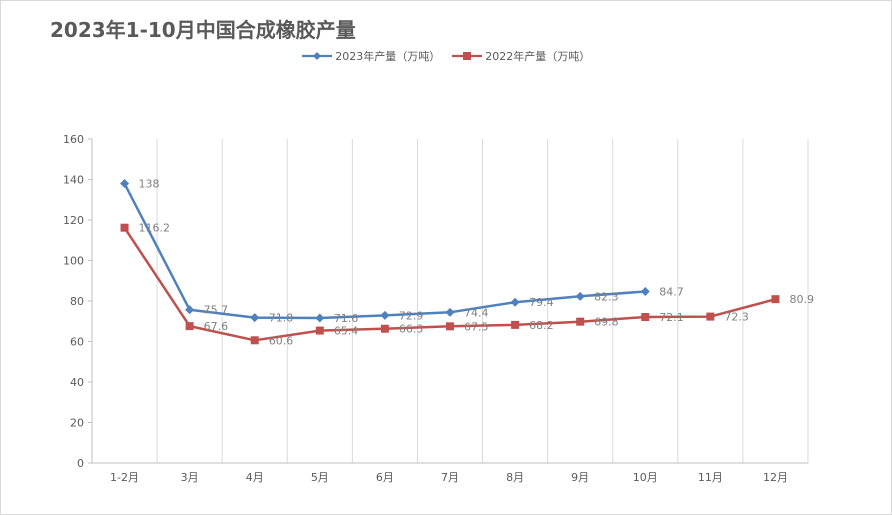  What do you see at coordinates (476, 312) in the screenshot?
I see `data-label-0: 74.4` at bounding box center [476, 312].